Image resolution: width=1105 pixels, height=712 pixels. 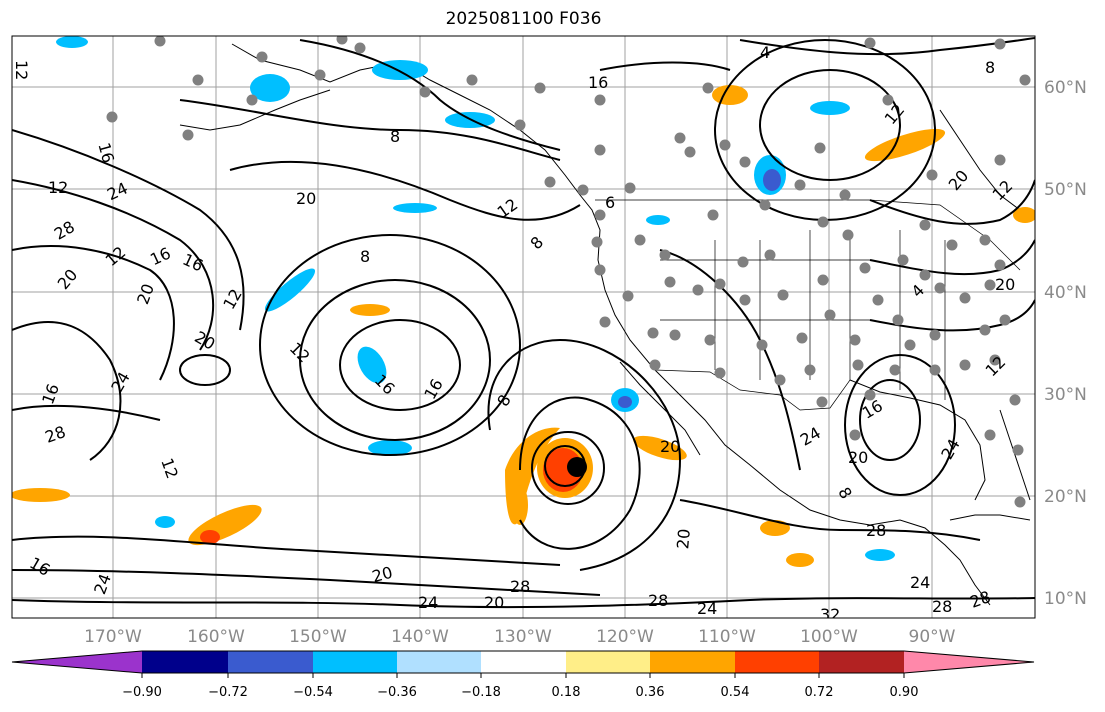 What do you see at coordinates (990, 517) in the screenshot?
I see `cuba-coast` at bounding box center [990, 517].